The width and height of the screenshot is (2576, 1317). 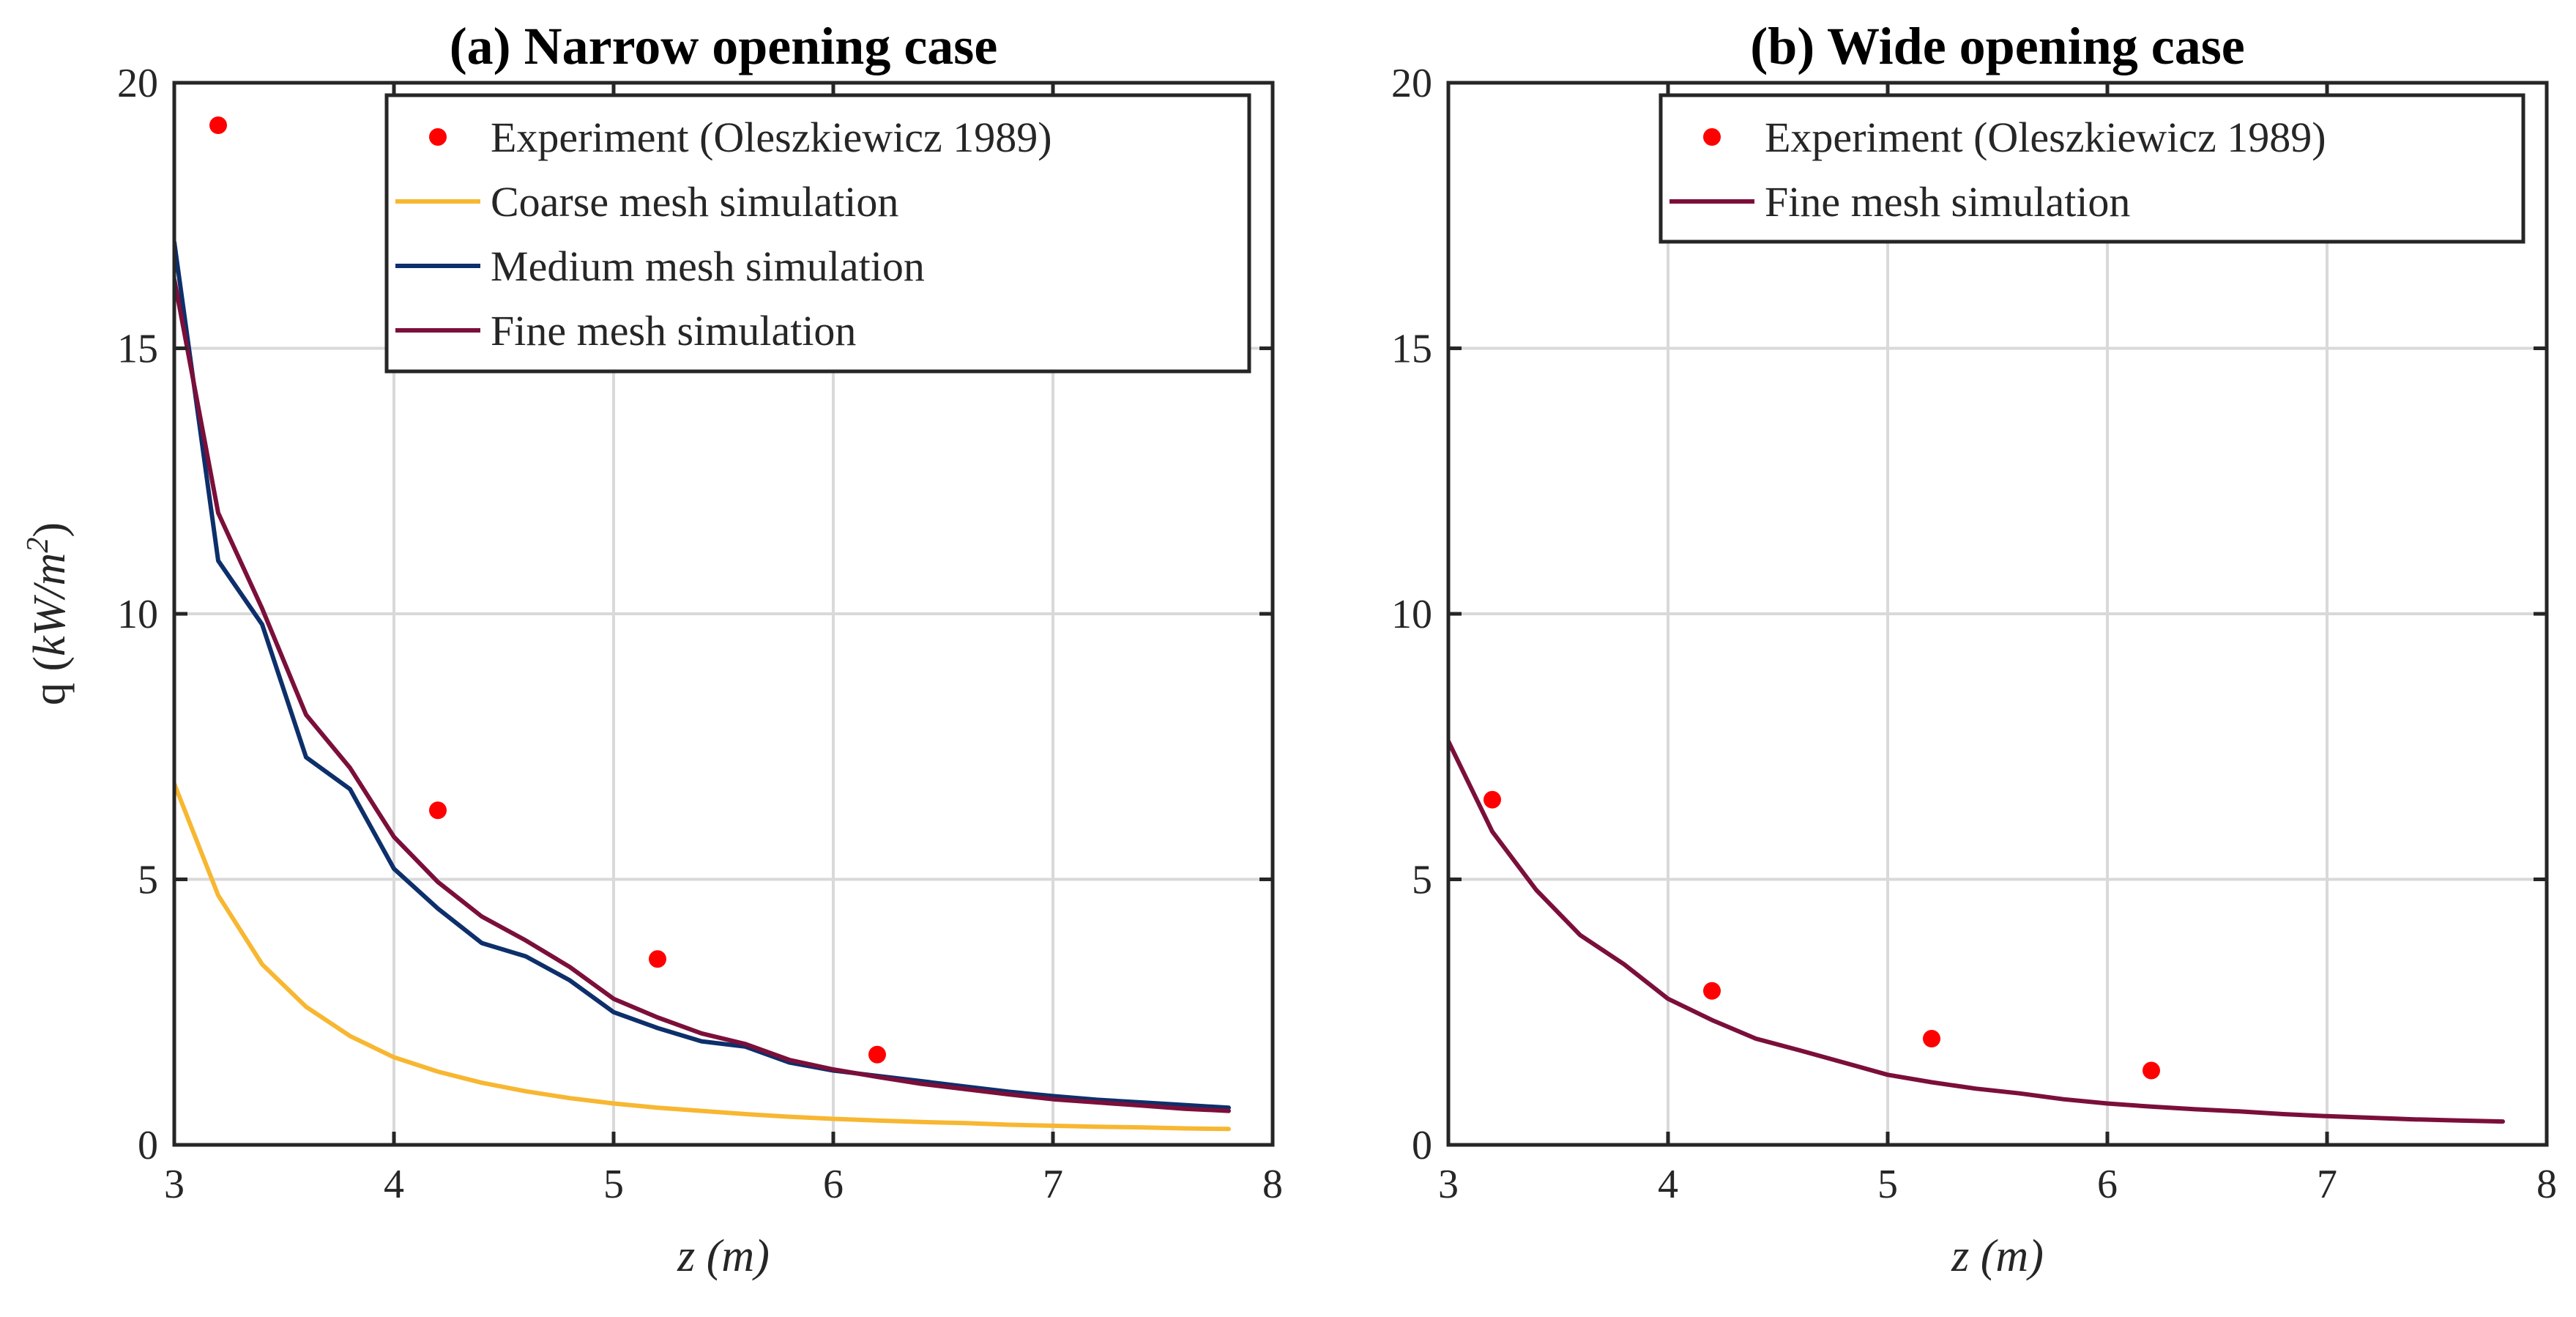 I want to click on series-line-fine-mesh-simulation, so click(x=1976, y=931).